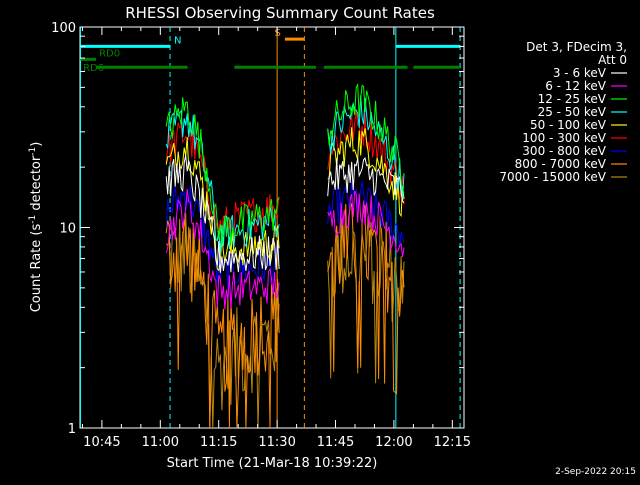  Describe the element at coordinates (36, 144) in the screenshot. I see `y-axis-label-c: )` at that location.